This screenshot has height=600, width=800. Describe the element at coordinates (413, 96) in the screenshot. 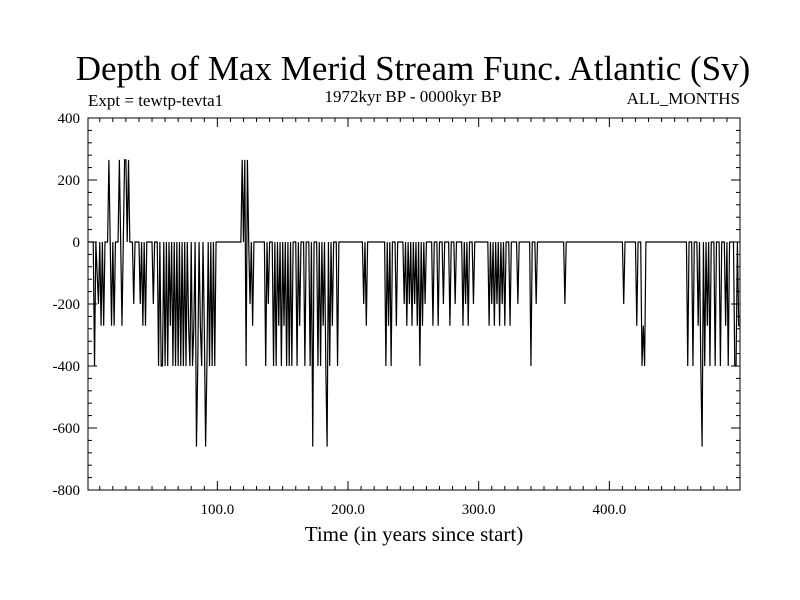

I see `subtitle-center: 1972kyr BP - 0000kyr BP` at that location.